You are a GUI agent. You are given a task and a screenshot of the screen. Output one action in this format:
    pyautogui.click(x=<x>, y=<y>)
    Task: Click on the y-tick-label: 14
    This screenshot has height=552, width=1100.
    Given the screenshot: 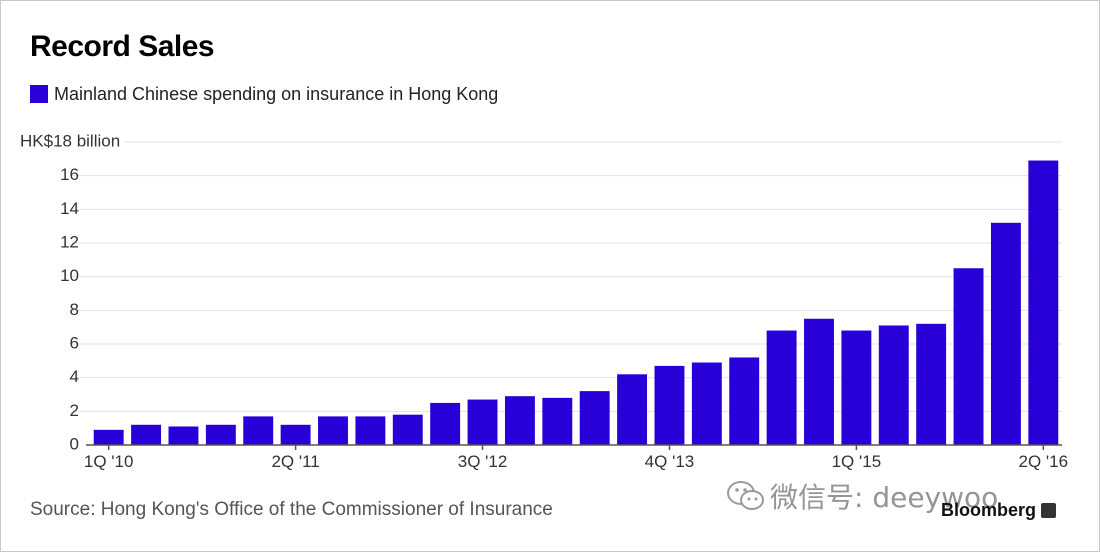 What is the action you would take?
    pyautogui.click(x=69, y=208)
    